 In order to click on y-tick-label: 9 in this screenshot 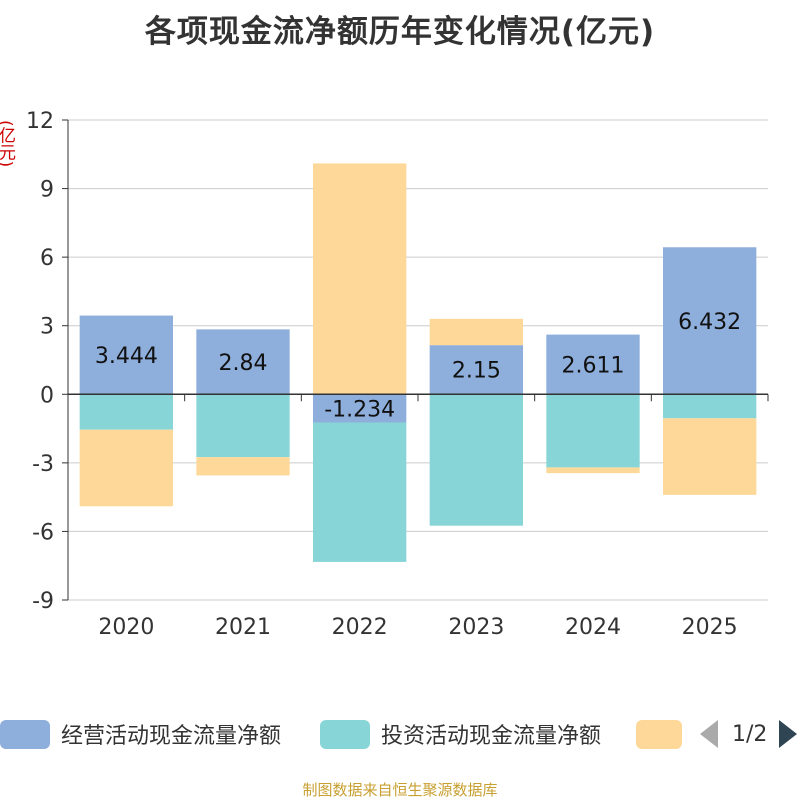, I will do `click(47, 190)`.